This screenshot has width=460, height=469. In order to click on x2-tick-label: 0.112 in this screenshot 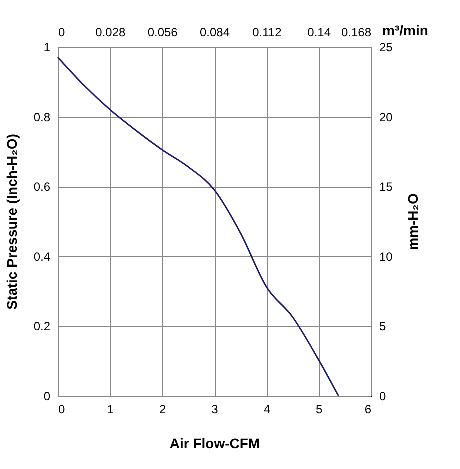, I will do `click(267, 33)`.